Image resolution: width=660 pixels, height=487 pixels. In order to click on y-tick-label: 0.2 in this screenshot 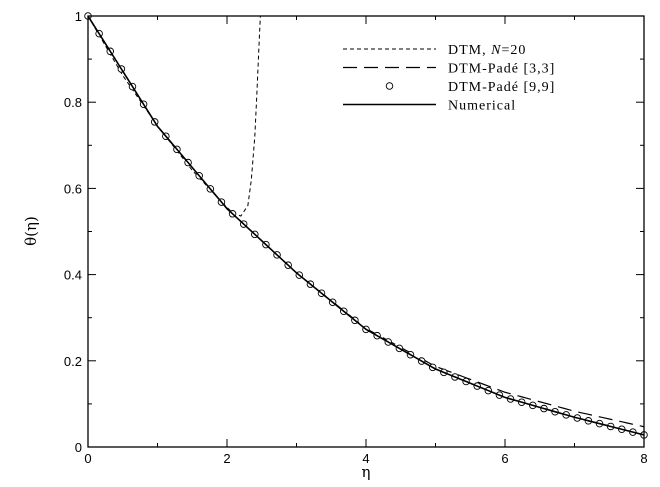, I will do `click(73, 361)`.